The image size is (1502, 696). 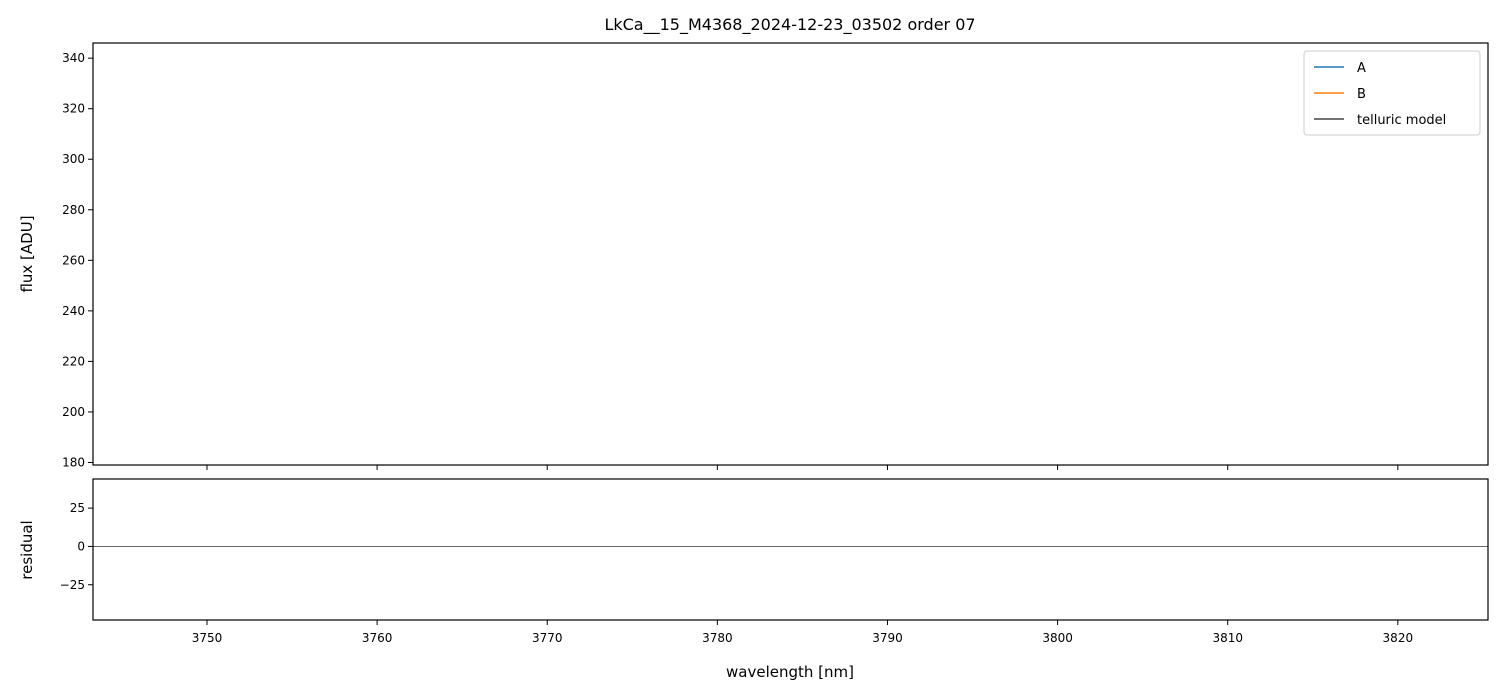 I want to click on y-tick-label: 220, so click(x=73, y=361).